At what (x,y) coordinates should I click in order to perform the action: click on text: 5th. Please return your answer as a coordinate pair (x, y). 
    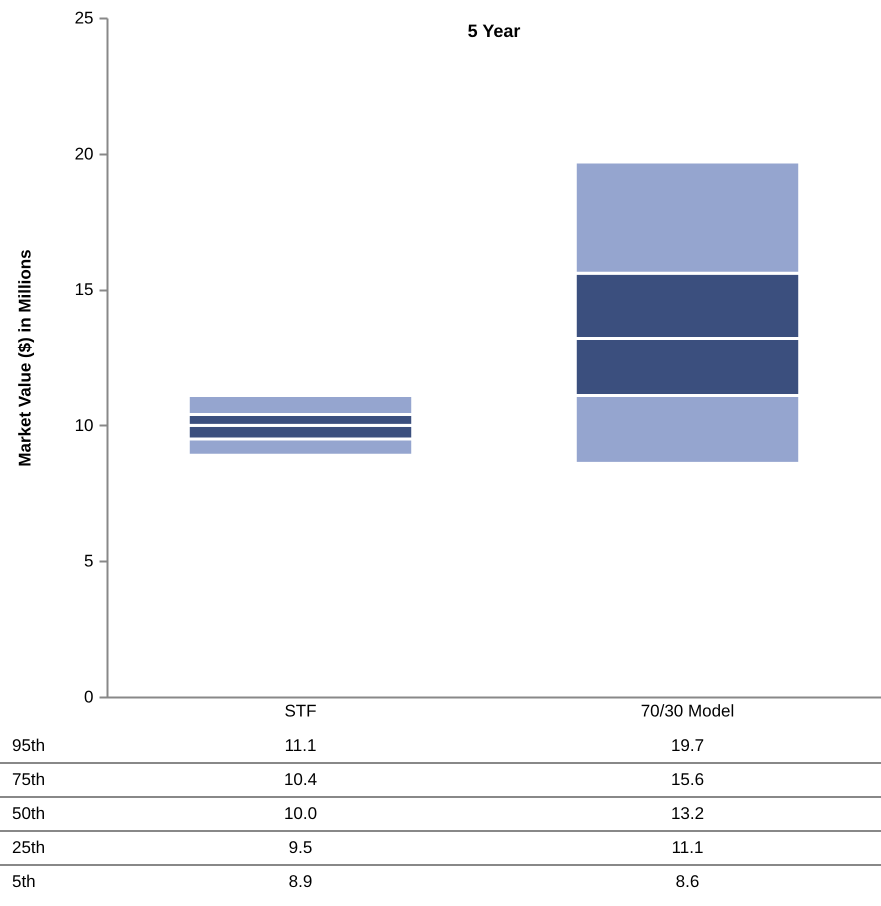
    Looking at the image, I should click on (24, 882).